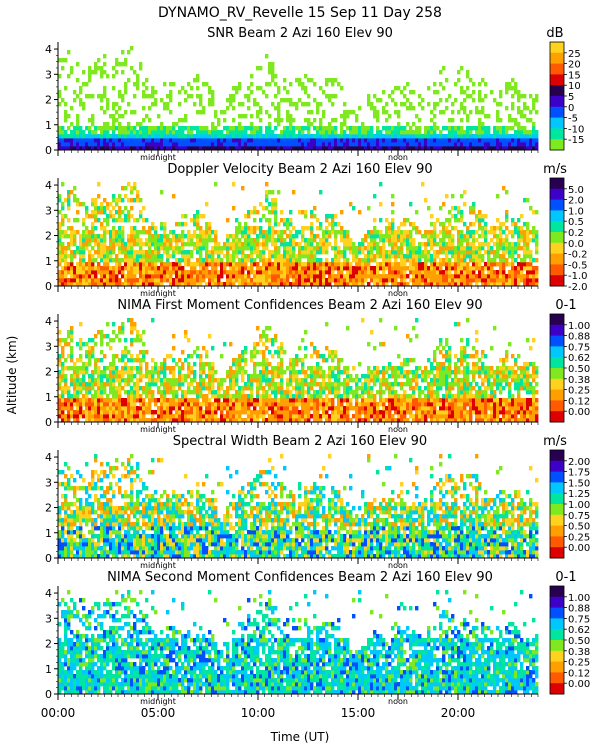  I want to click on colorbar-label: 10, so click(574, 86).